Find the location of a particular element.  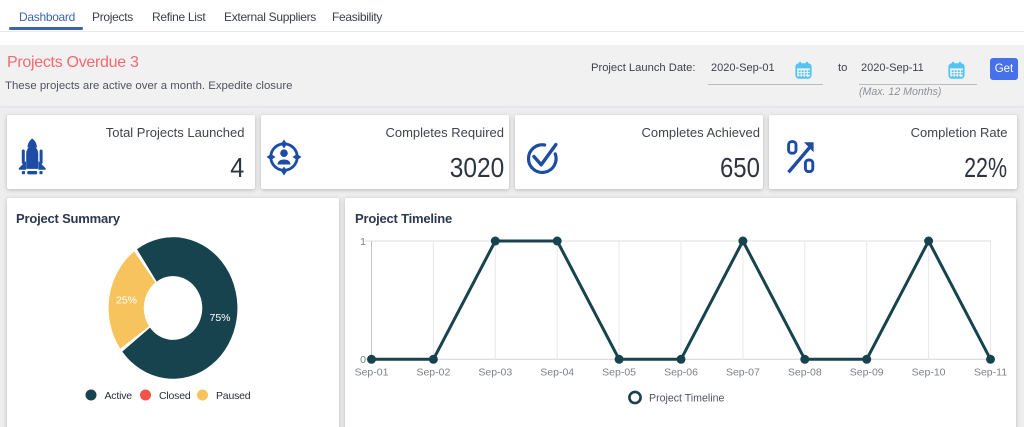

svg-text: Sep-10 is located at coordinates (929, 373).